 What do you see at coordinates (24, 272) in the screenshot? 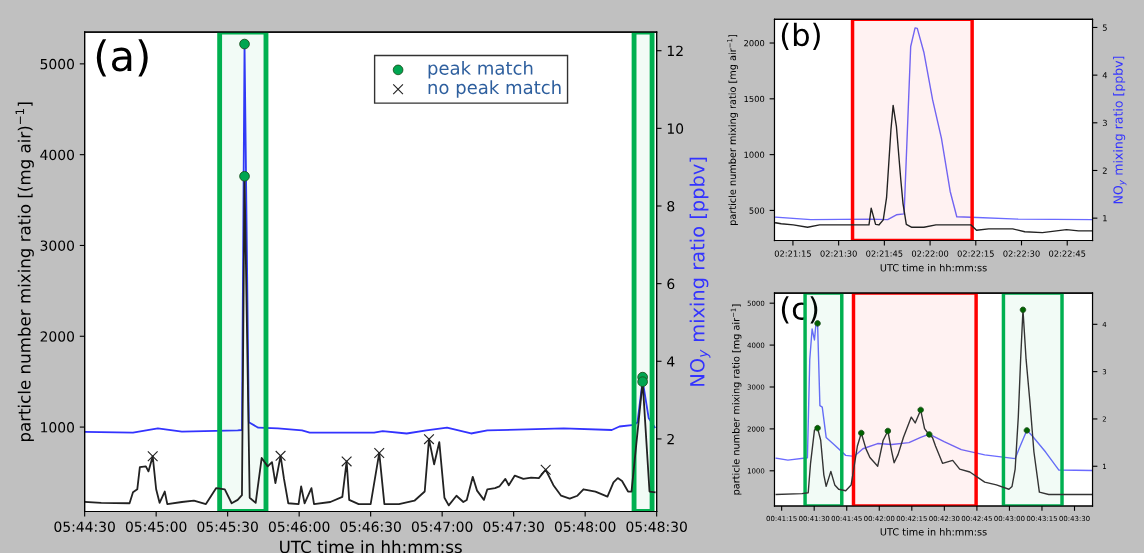
I see `y-axis-title: particle number mixing ratio [(mg air)$^{−1}$]` at bounding box center [24, 272].